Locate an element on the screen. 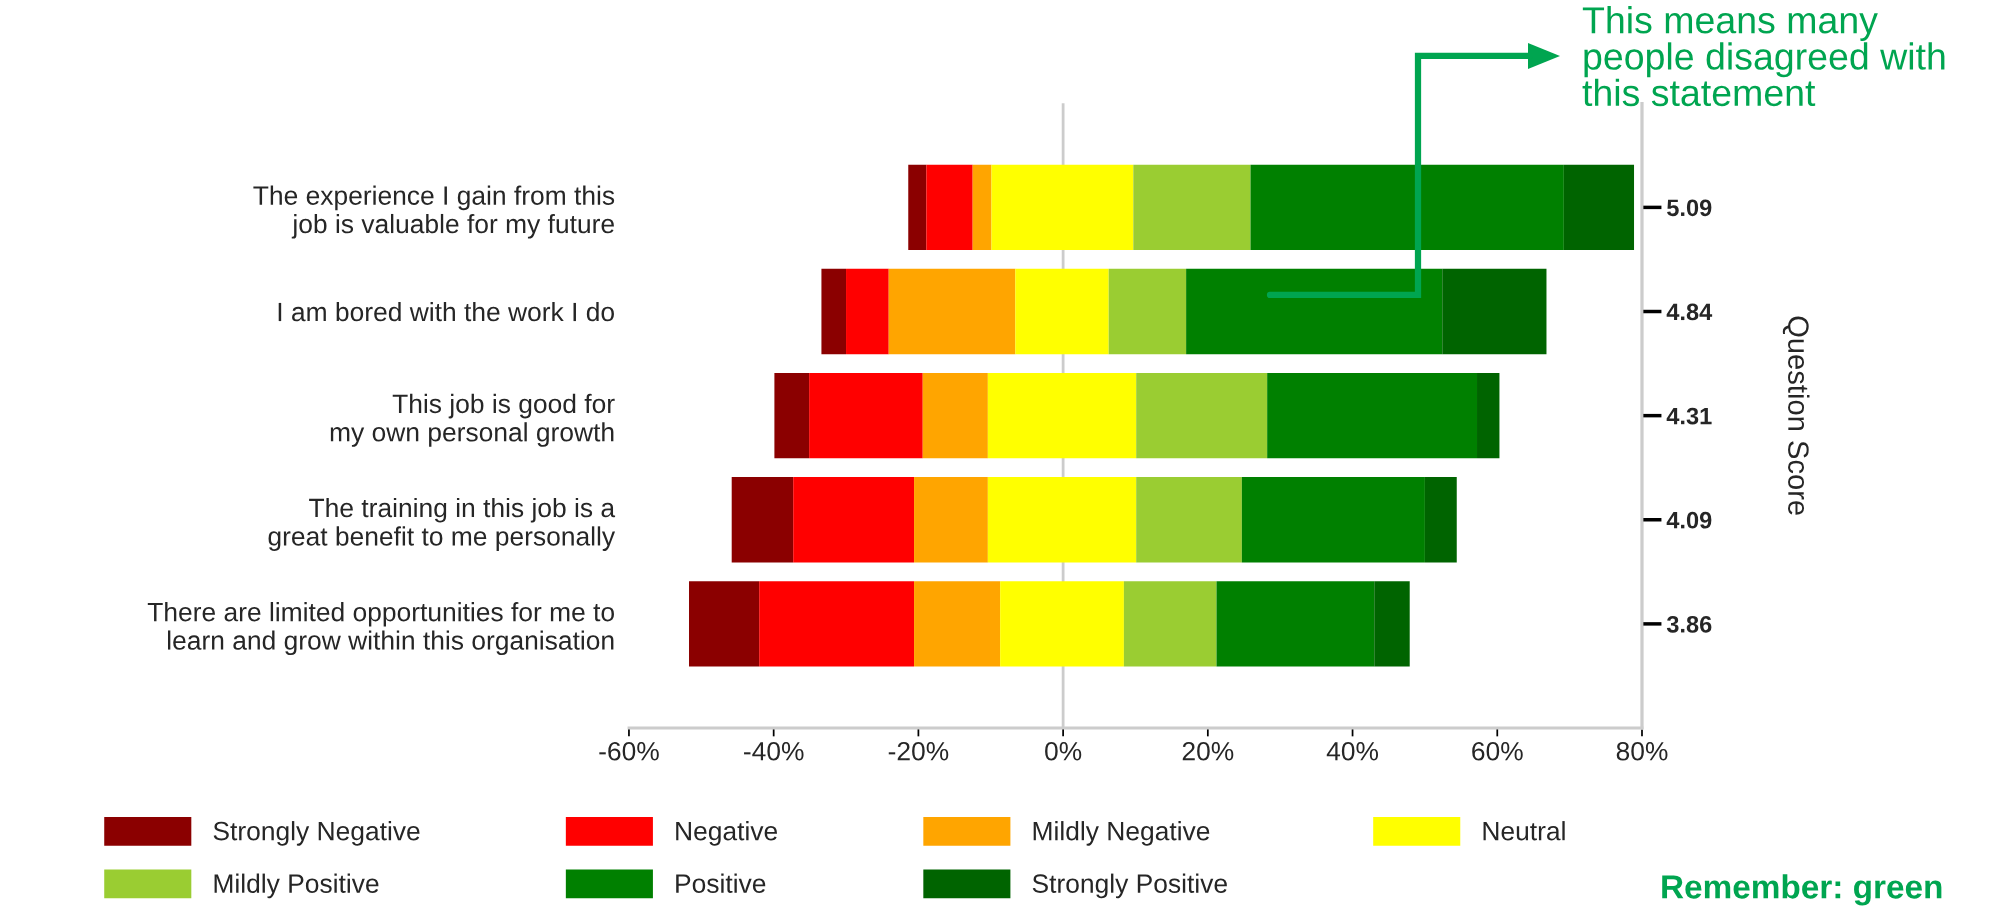  text: Remember: green is located at coordinates (1802, 890).